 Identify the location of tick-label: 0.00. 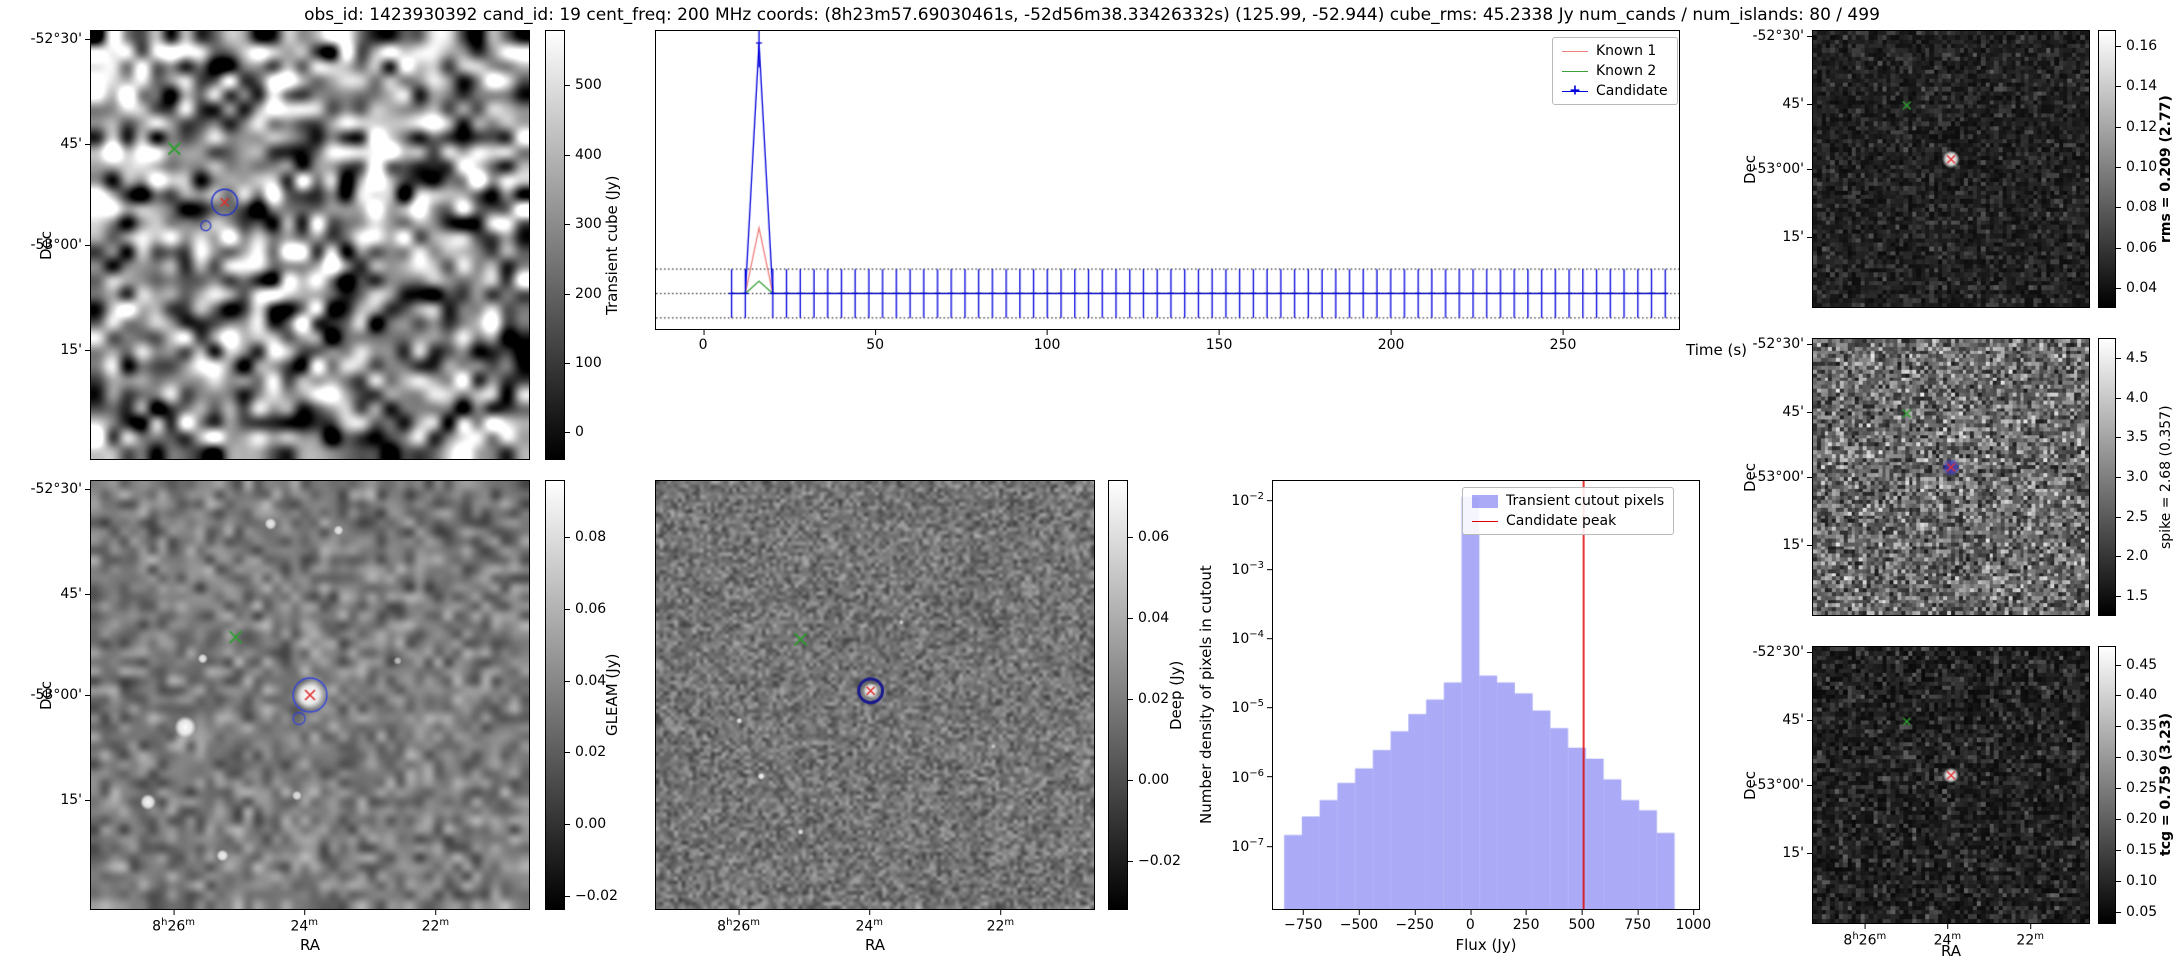
(585, 824).